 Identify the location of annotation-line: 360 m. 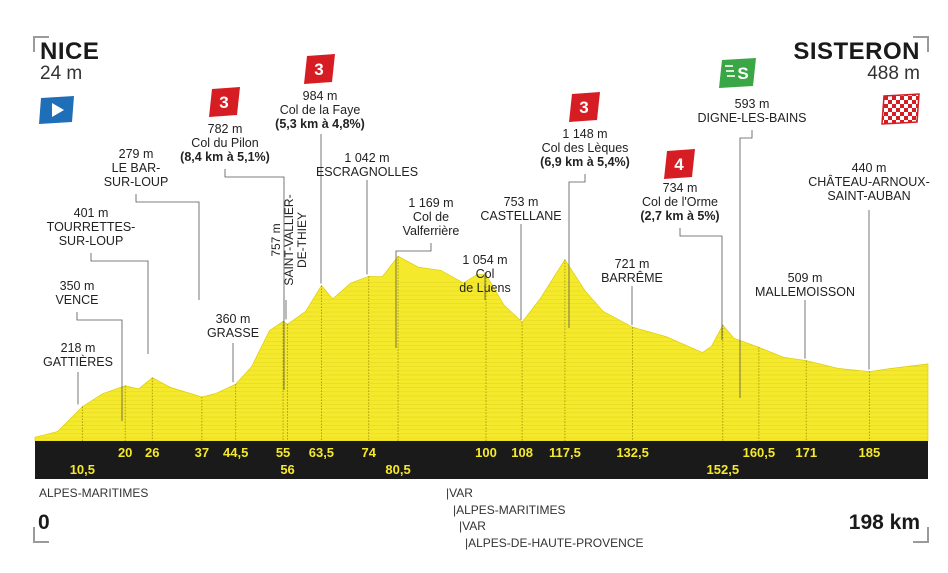
(233, 319).